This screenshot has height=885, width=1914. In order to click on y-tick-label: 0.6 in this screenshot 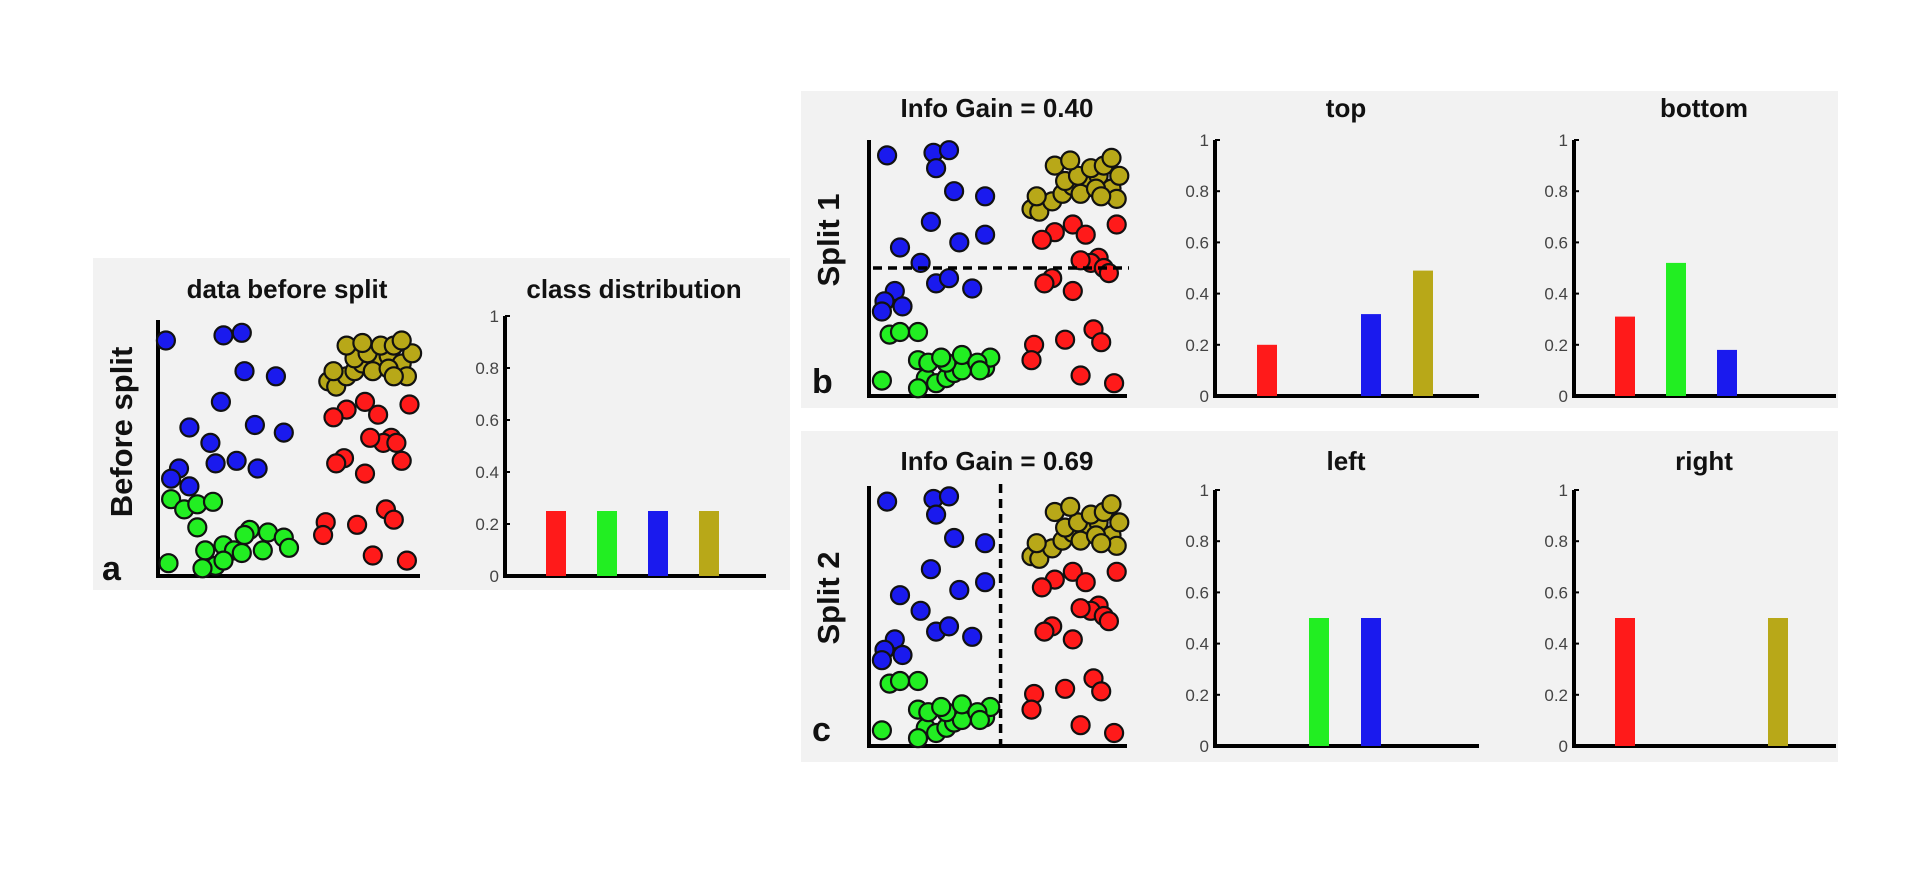, I will do `click(1197, 592)`.